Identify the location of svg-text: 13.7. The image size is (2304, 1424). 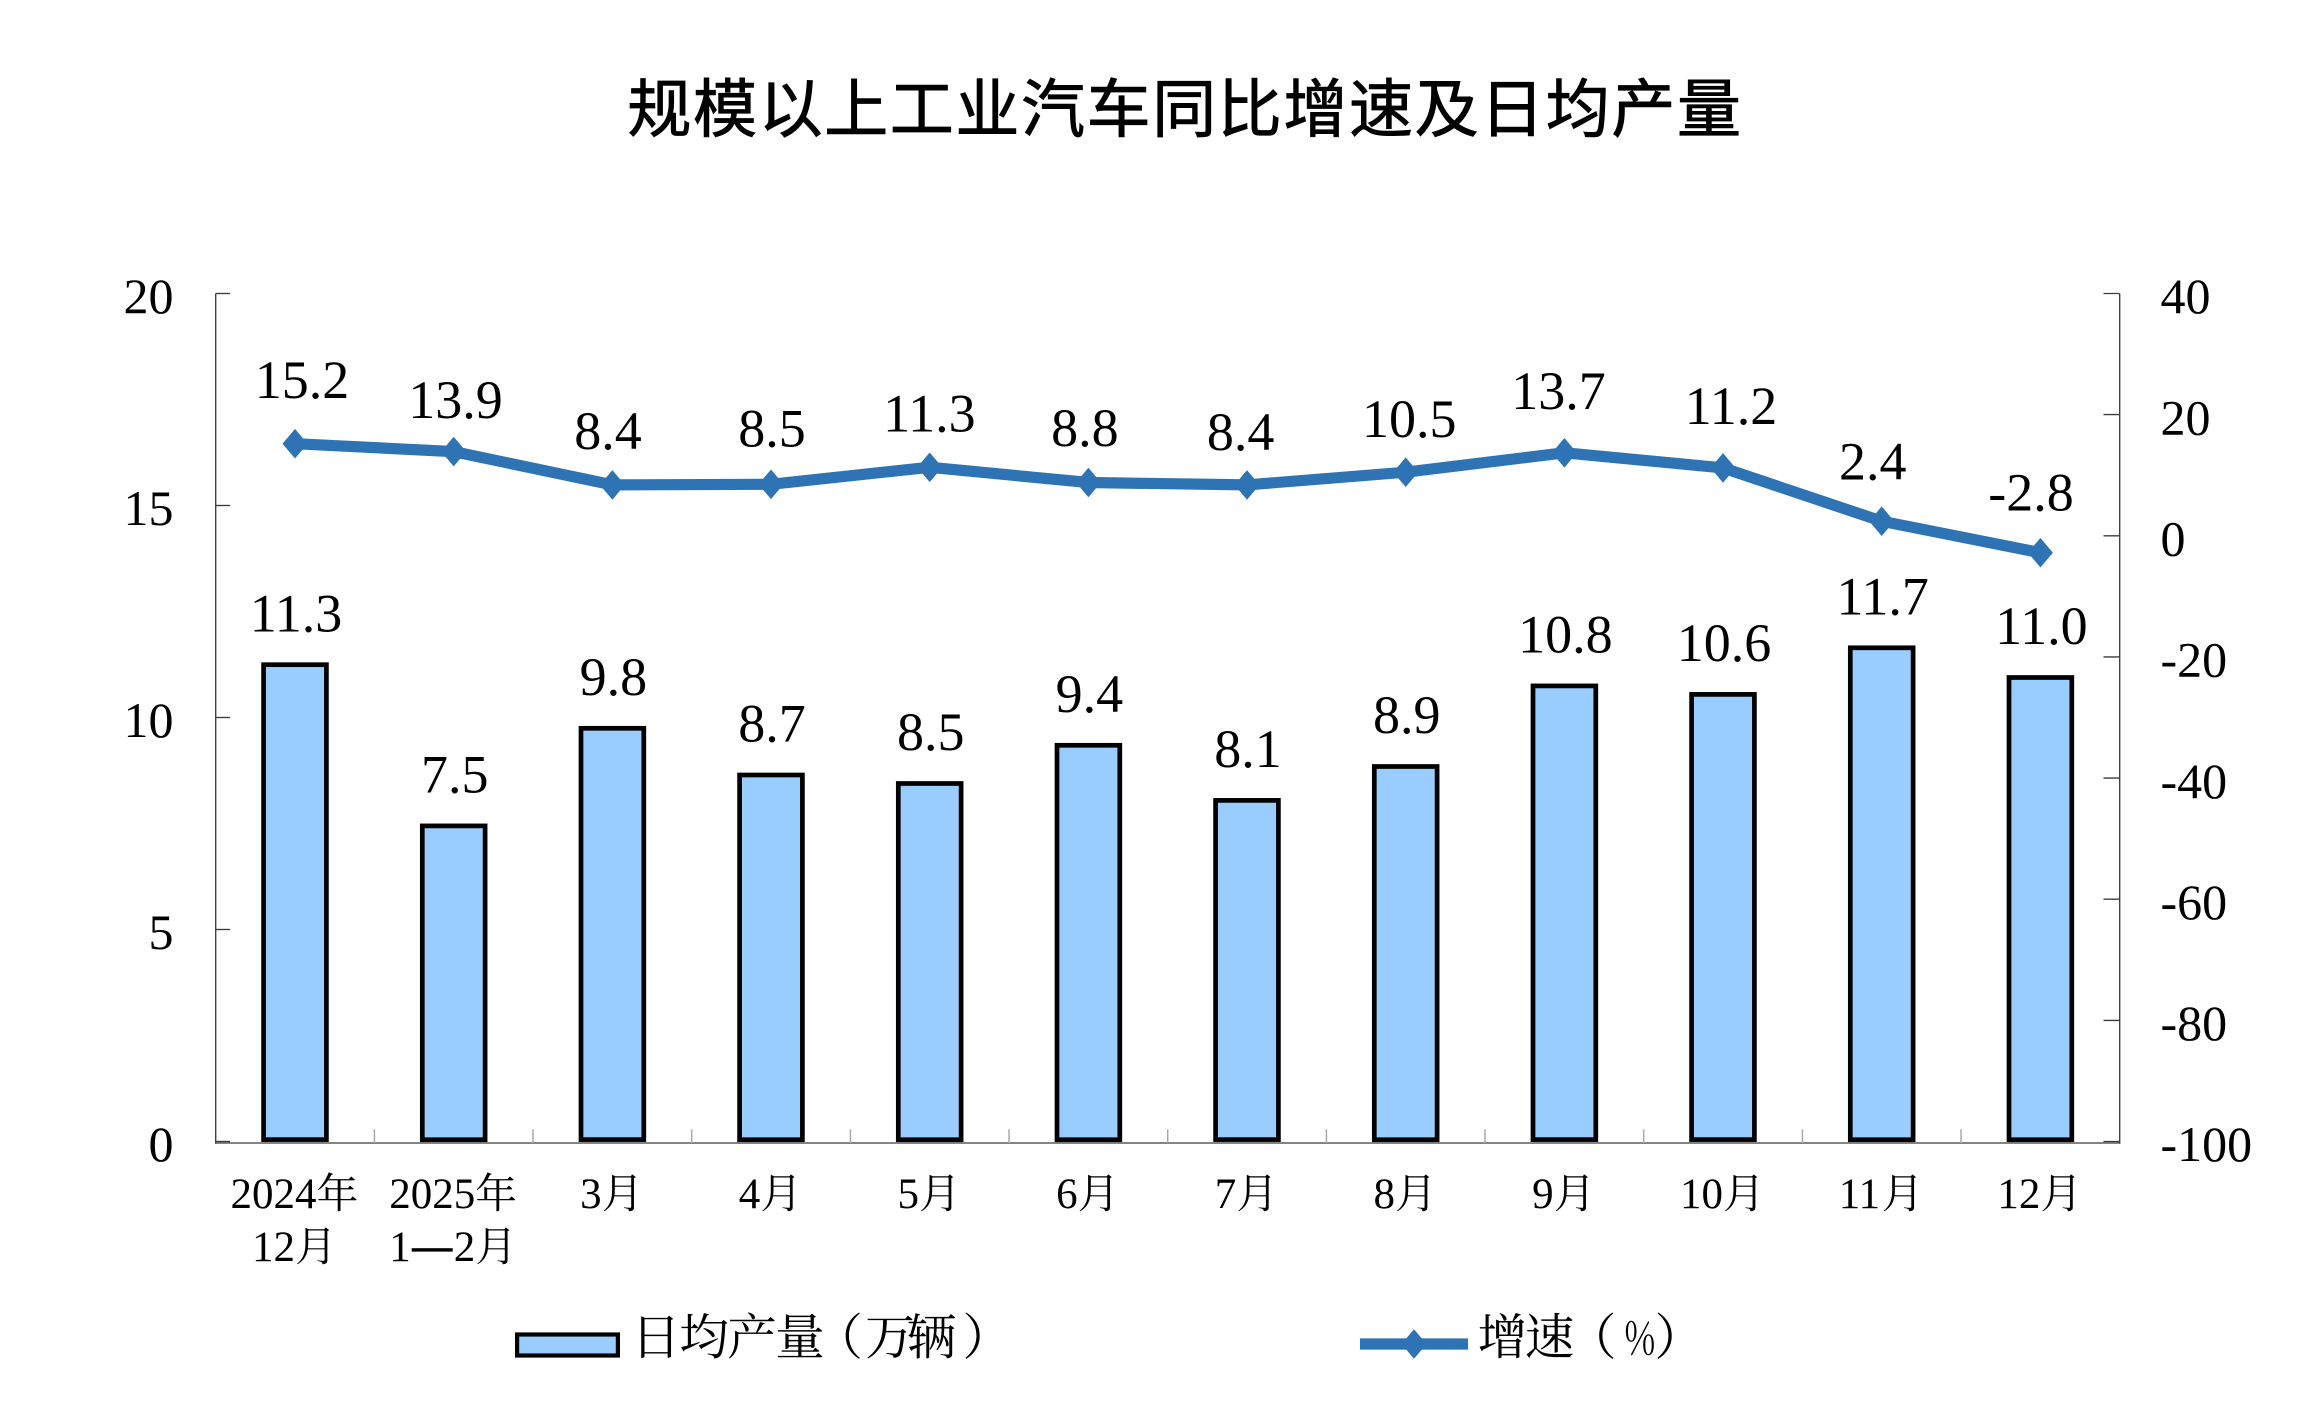
(1558, 391).